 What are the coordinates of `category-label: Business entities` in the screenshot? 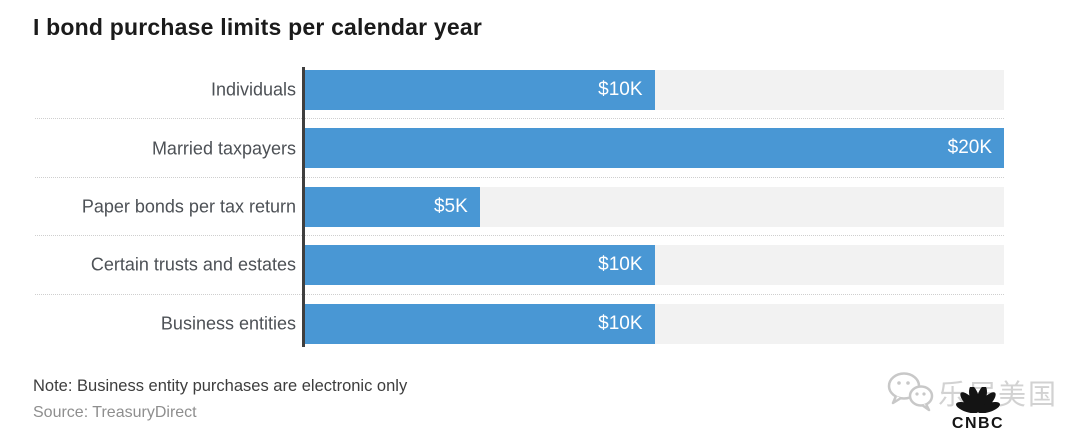 It's located at (228, 323).